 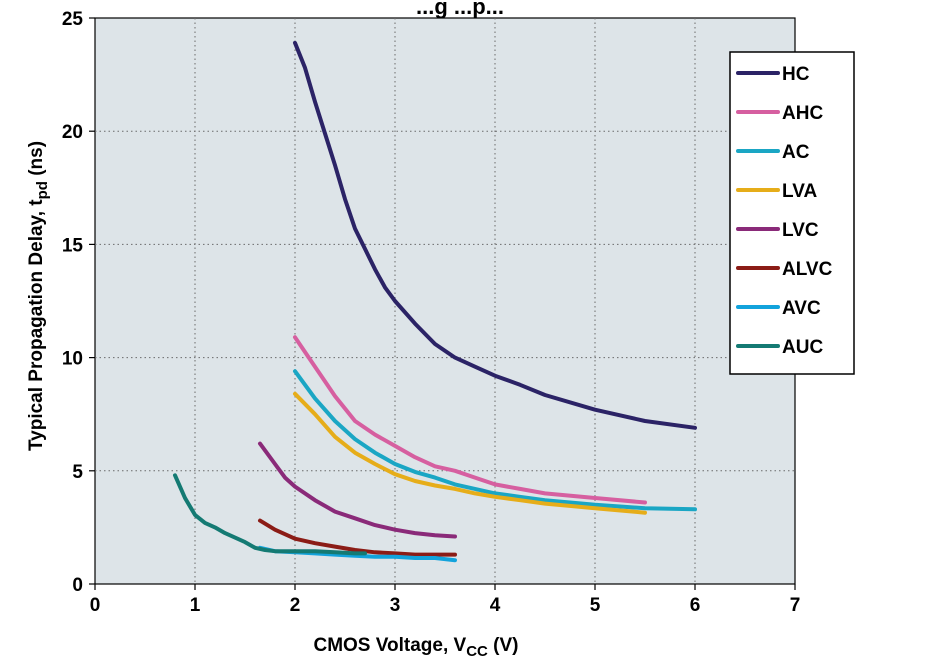 What do you see at coordinates (72, 132) in the screenshot?
I see `y-tick-label-4: 20` at bounding box center [72, 132].